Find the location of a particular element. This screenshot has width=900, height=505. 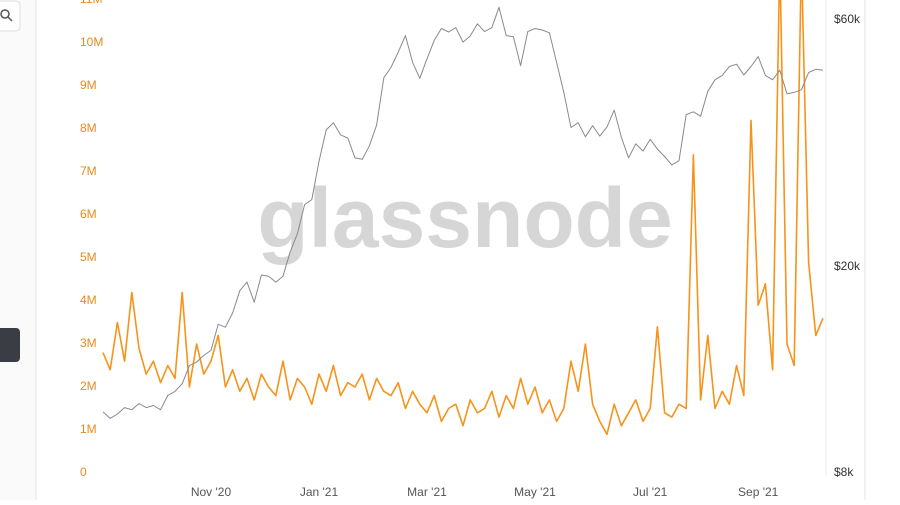

y2-tick-label: $60k is located at coordinates (847, 19).